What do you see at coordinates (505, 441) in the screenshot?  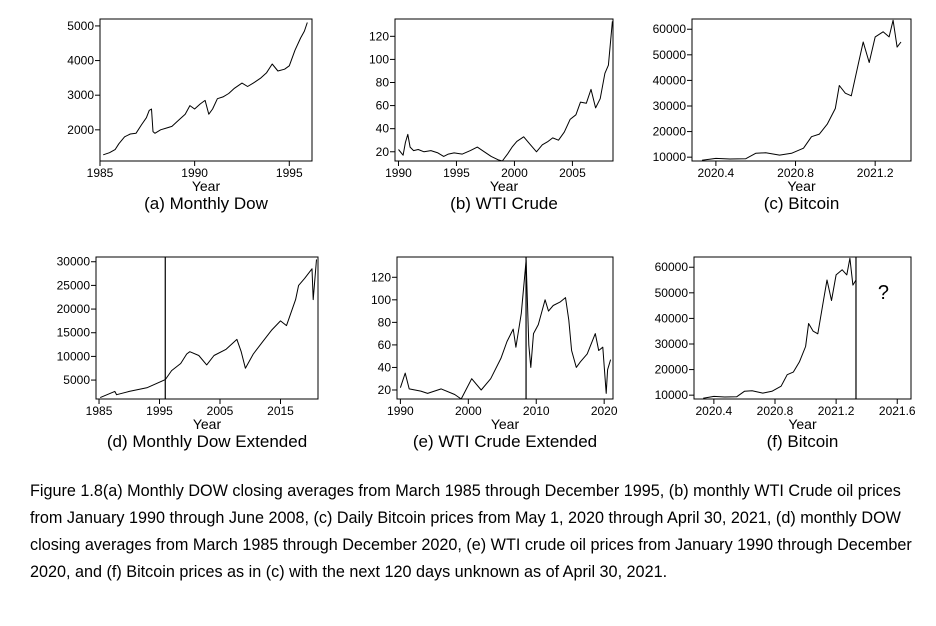 I see `panel-title: (e) WTI Crude Extended` at bounding box center [505, 441].